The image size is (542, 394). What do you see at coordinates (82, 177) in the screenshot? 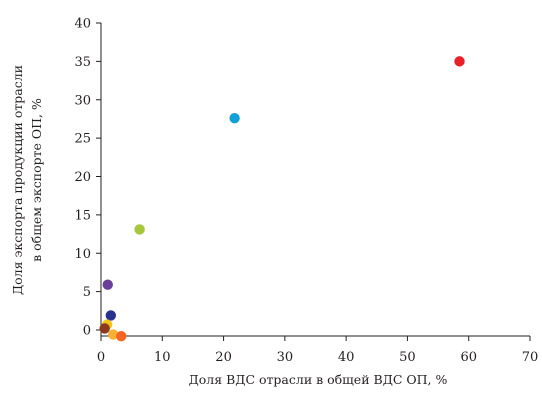
I see `y-tick-label: 20` at bounding box center [82, 177].